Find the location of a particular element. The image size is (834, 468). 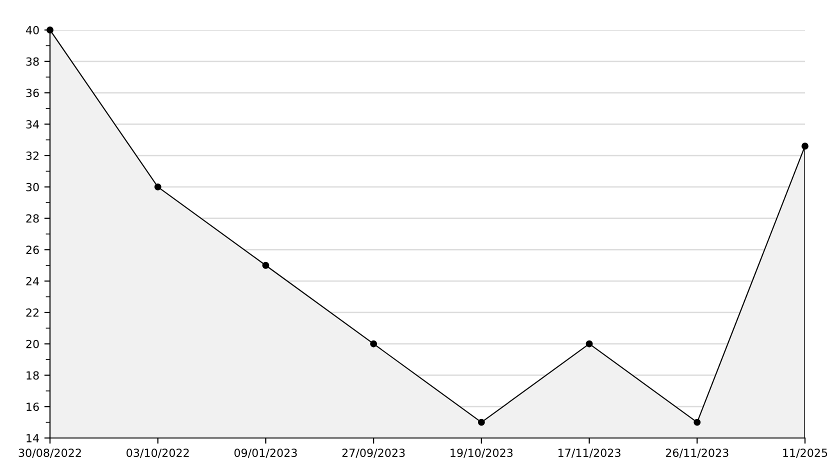

x-tick-label: 30/08/2022 is located at coordinates (49, 453).